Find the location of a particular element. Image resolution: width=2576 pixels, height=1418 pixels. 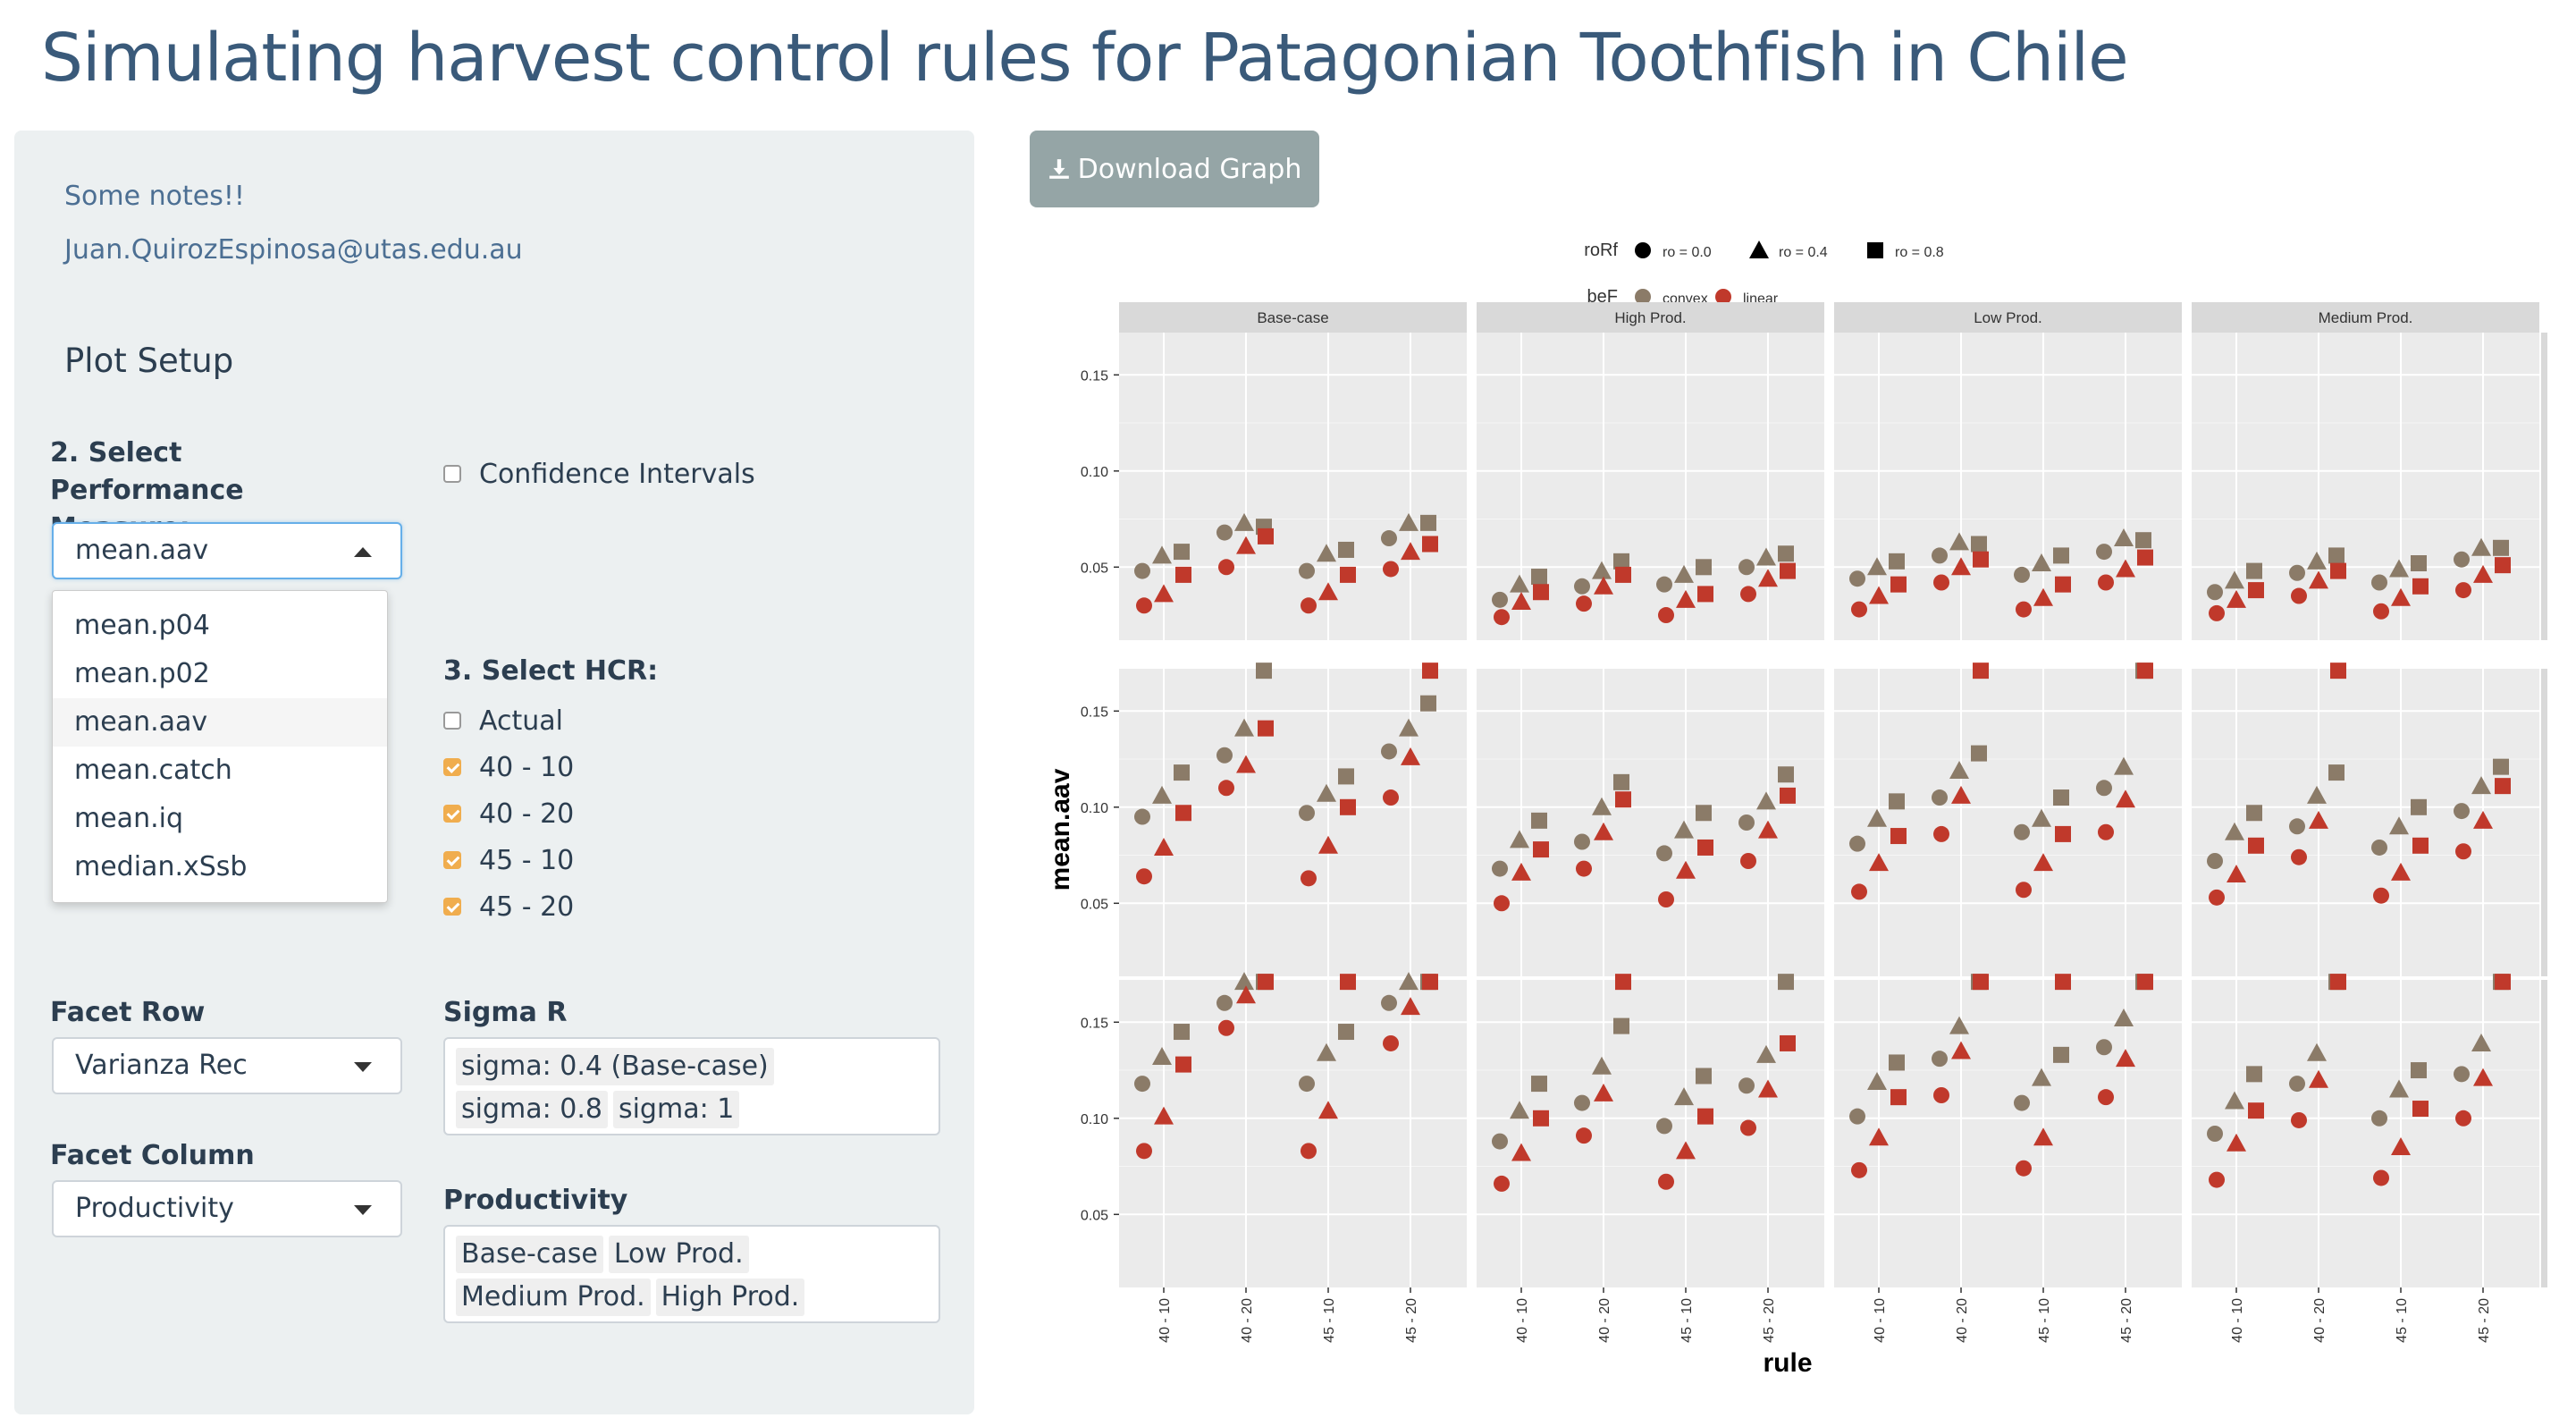

facet-row-select: Varianza Rec is located at coordinates (227, 1065).